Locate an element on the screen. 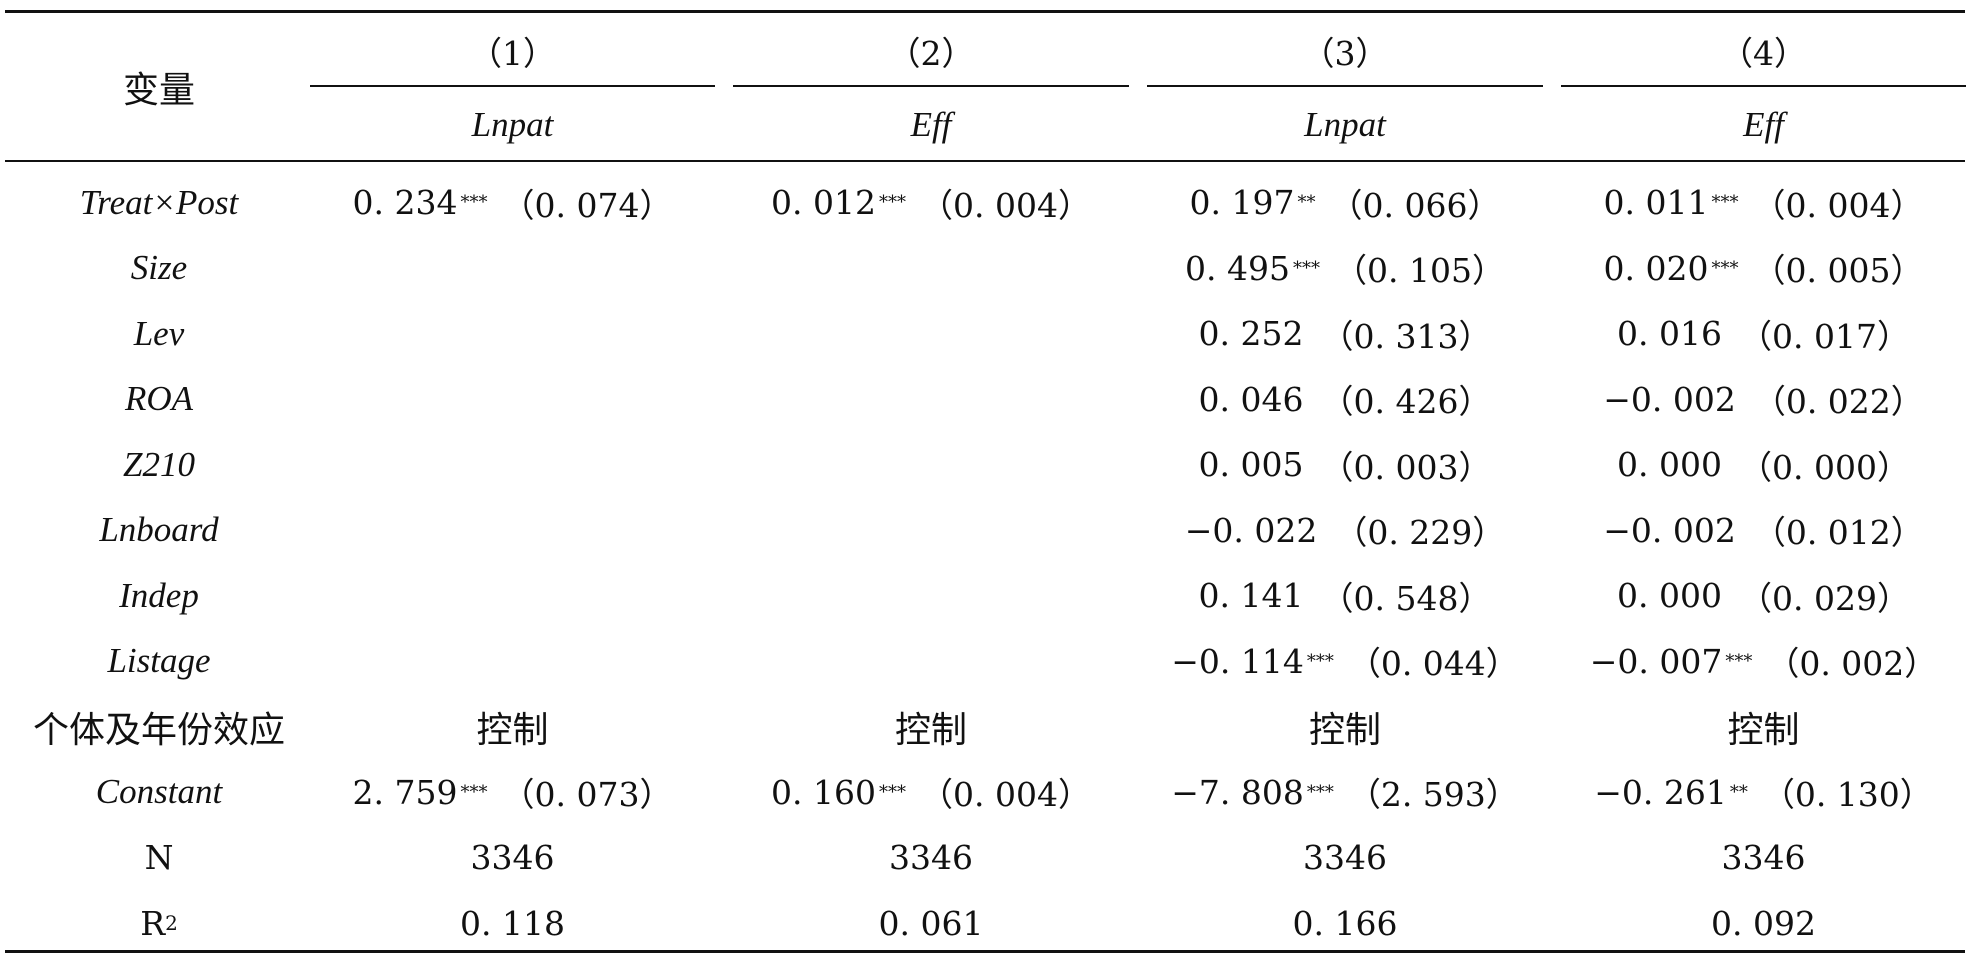  table-cell: 0. 011 *** （0. 004） is located at coordinates (1763, 203).